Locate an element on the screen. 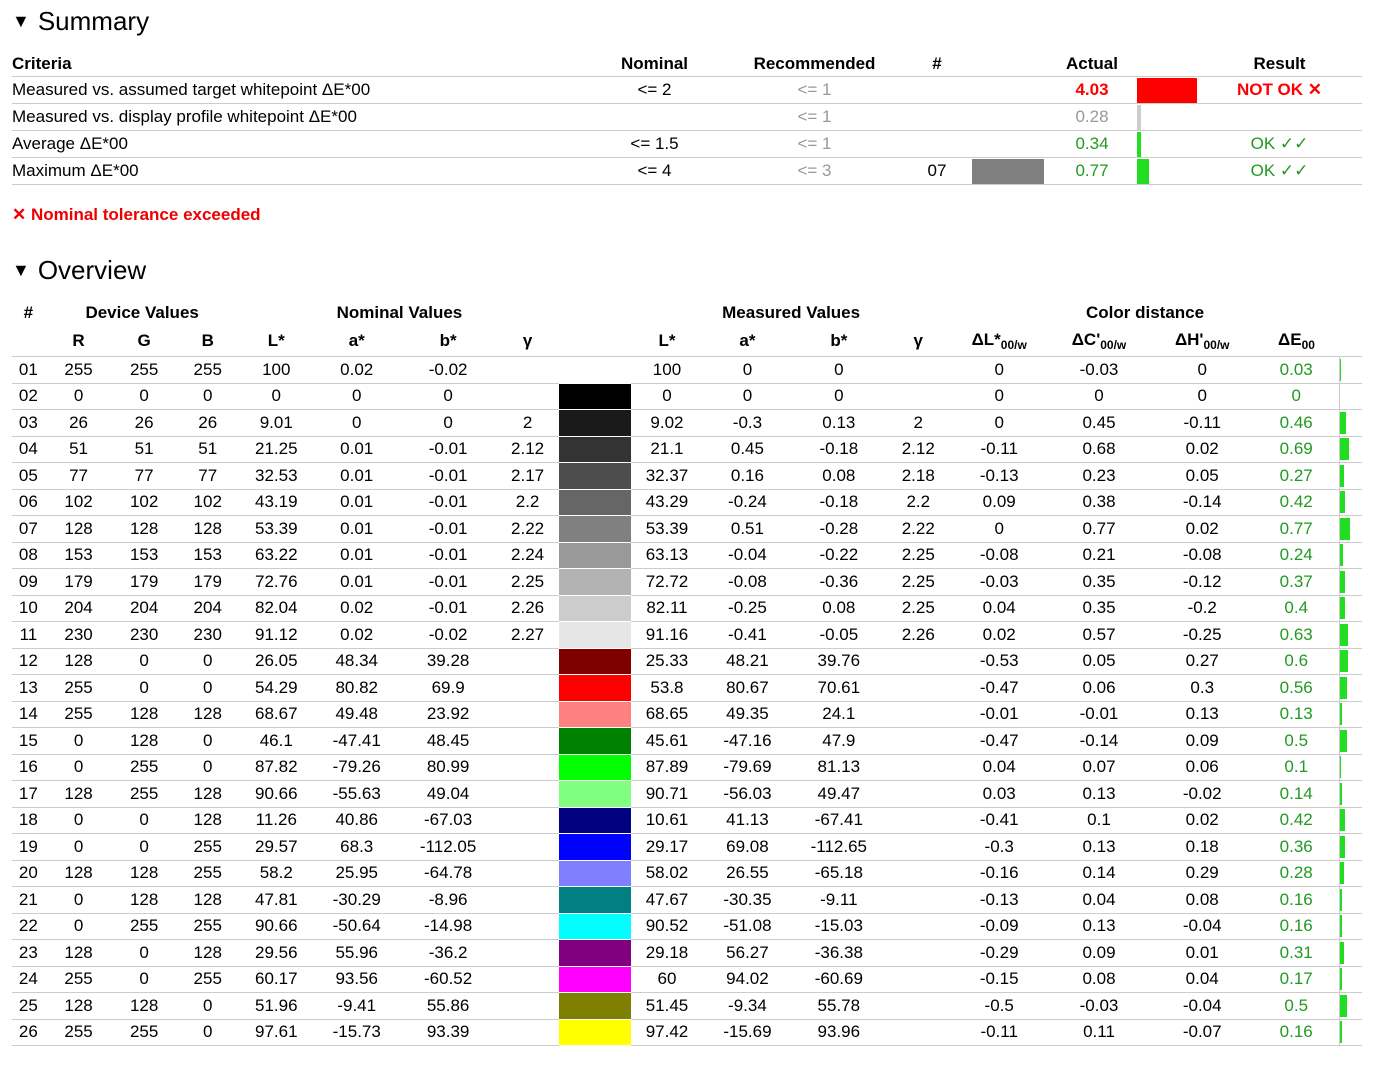 The image size is (1377, 1065). b-cell: 230 is located at coordinates (207, 635).